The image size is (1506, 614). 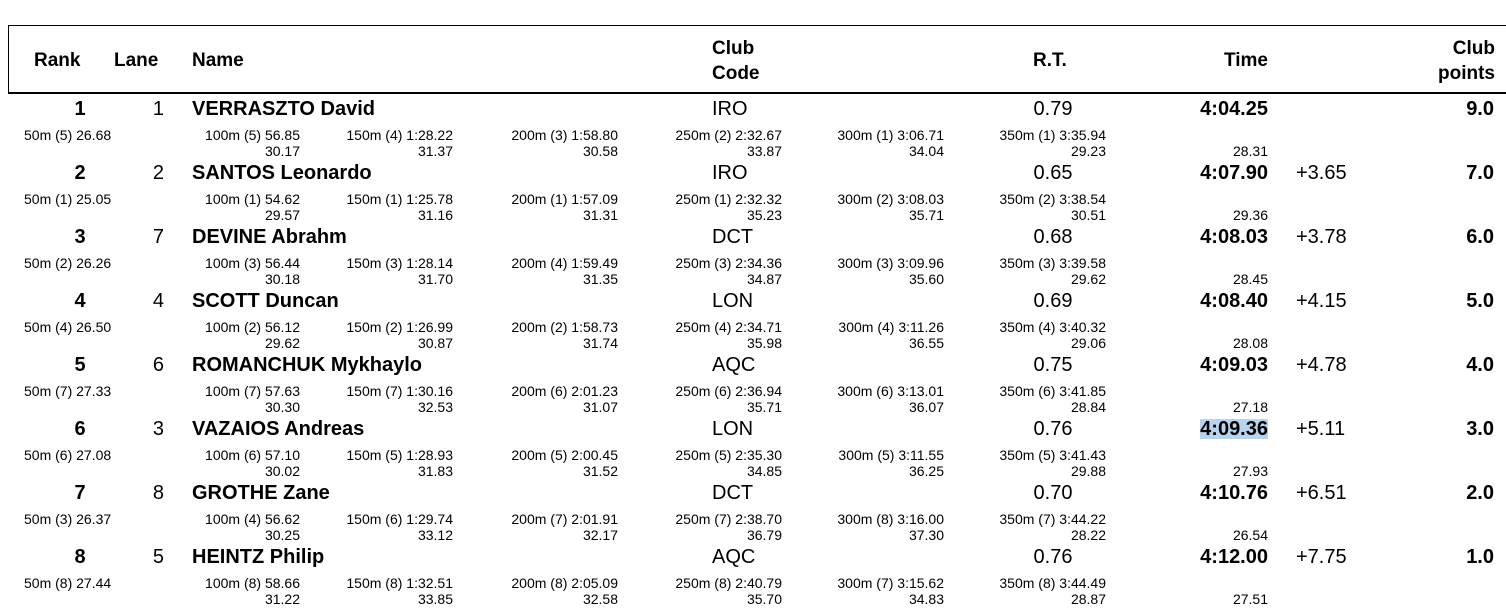 What do you see at coordinates (1250, 279) in the screenshot?
I see `final-lap: 28.45` at bounding box center [1250, 279].